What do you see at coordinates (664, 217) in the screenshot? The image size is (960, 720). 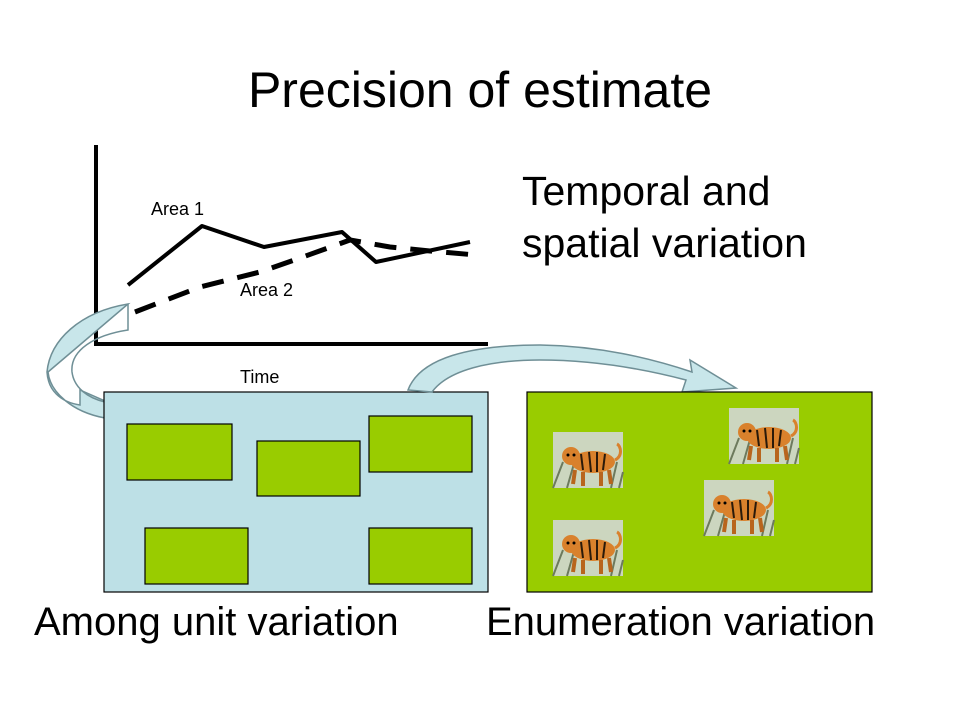 I see `temporal-spatial-label: Temporal and spatial variation` at bounding box center [664, 217].